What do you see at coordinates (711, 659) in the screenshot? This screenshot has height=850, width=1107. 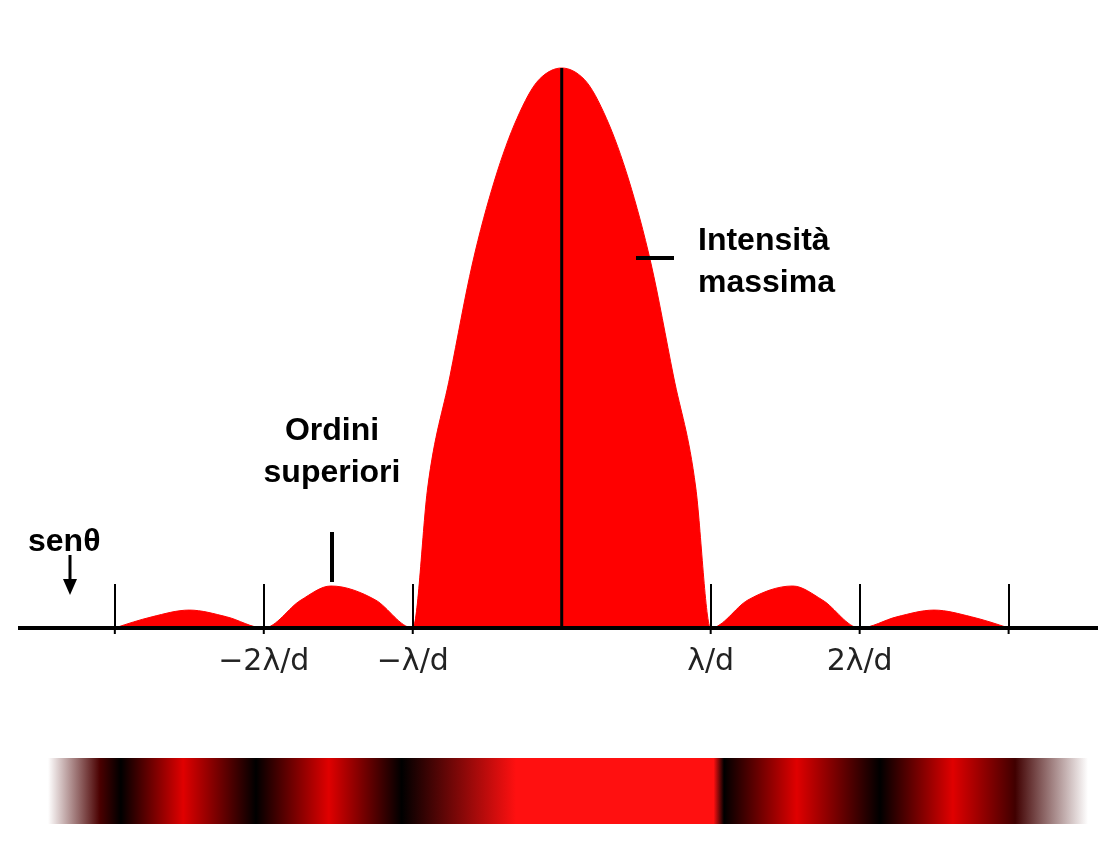 I see `x-tick-label: λ/d` at bounding box center [711, 659].